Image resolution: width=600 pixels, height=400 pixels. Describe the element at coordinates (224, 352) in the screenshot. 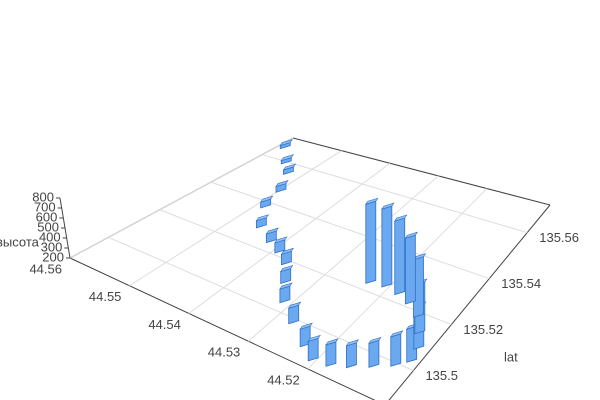

I see `x-tick-label: 44.53` at that location.